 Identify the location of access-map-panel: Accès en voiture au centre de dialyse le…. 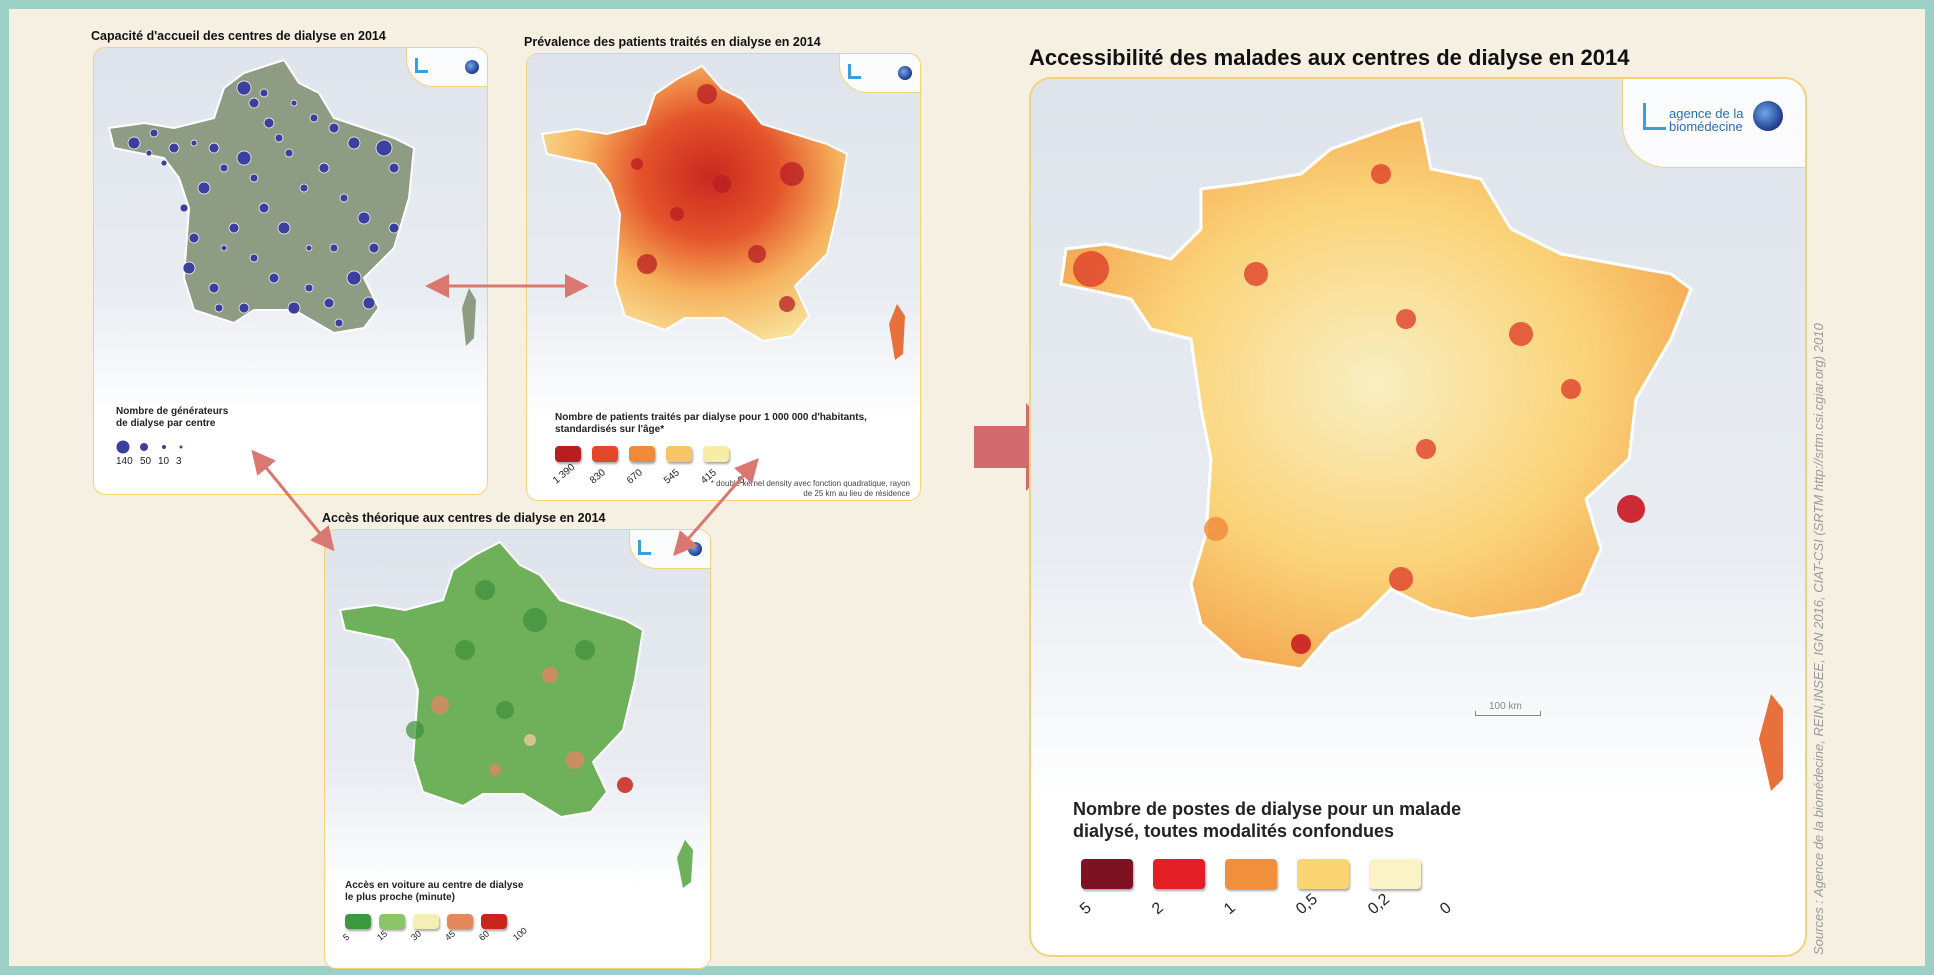
(517, 749).